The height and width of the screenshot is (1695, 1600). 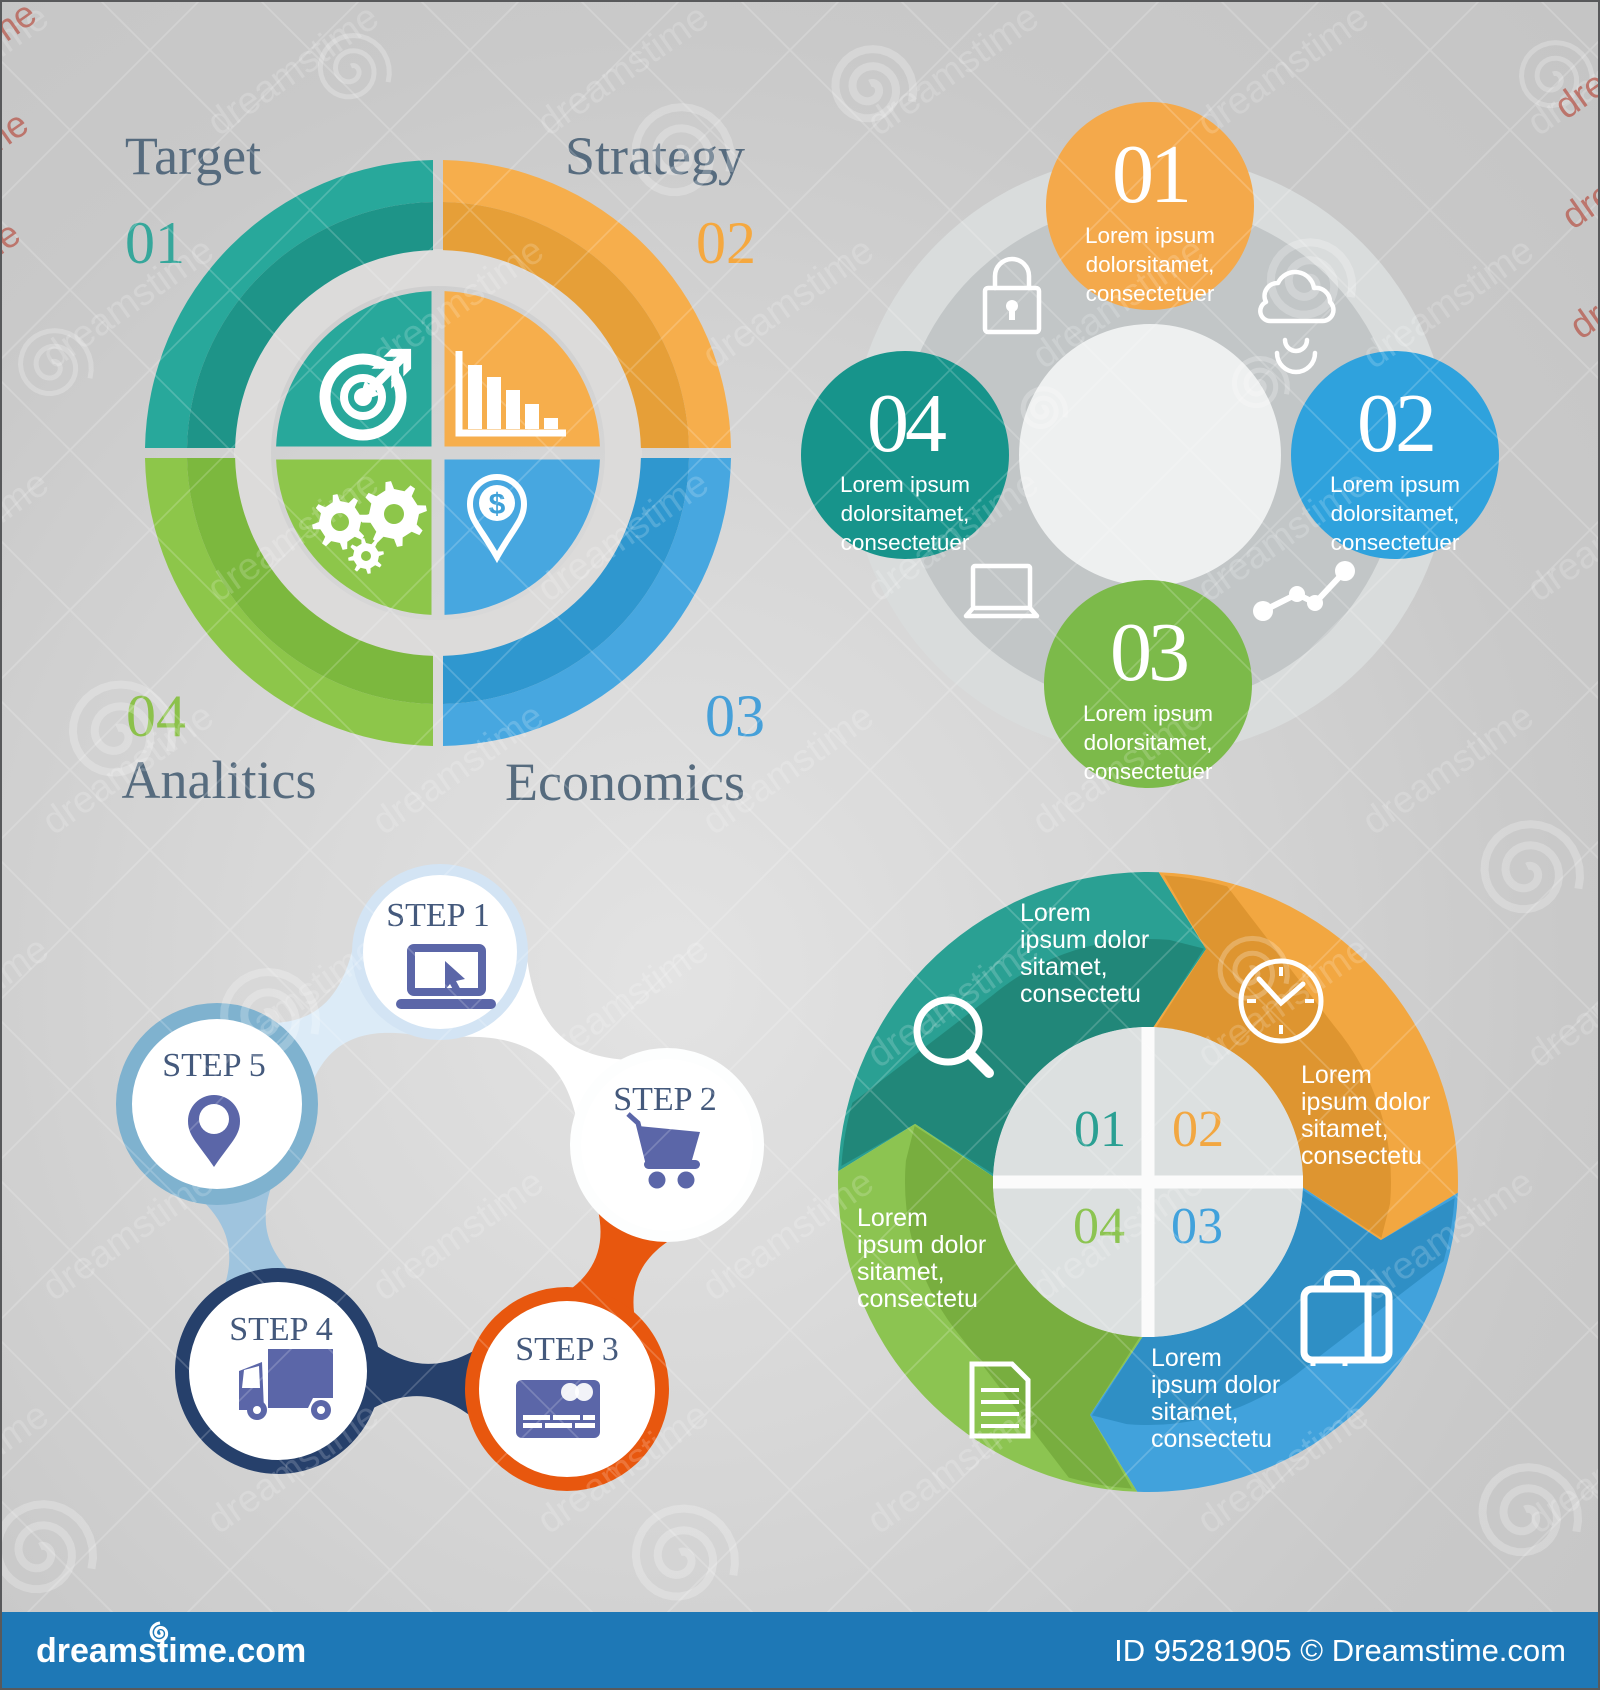 What do you see at coordinates (1340, 1650) in the screenshot?
I see `svg-text: ID 95281905 © Dreamstime.com` at bounding box center [1340, 1650].